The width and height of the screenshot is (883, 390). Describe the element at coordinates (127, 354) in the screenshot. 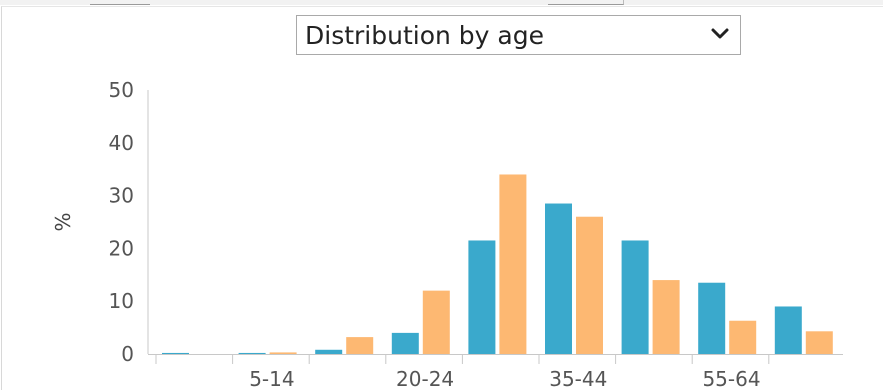

I see `y-tick-label: 0` at that location.